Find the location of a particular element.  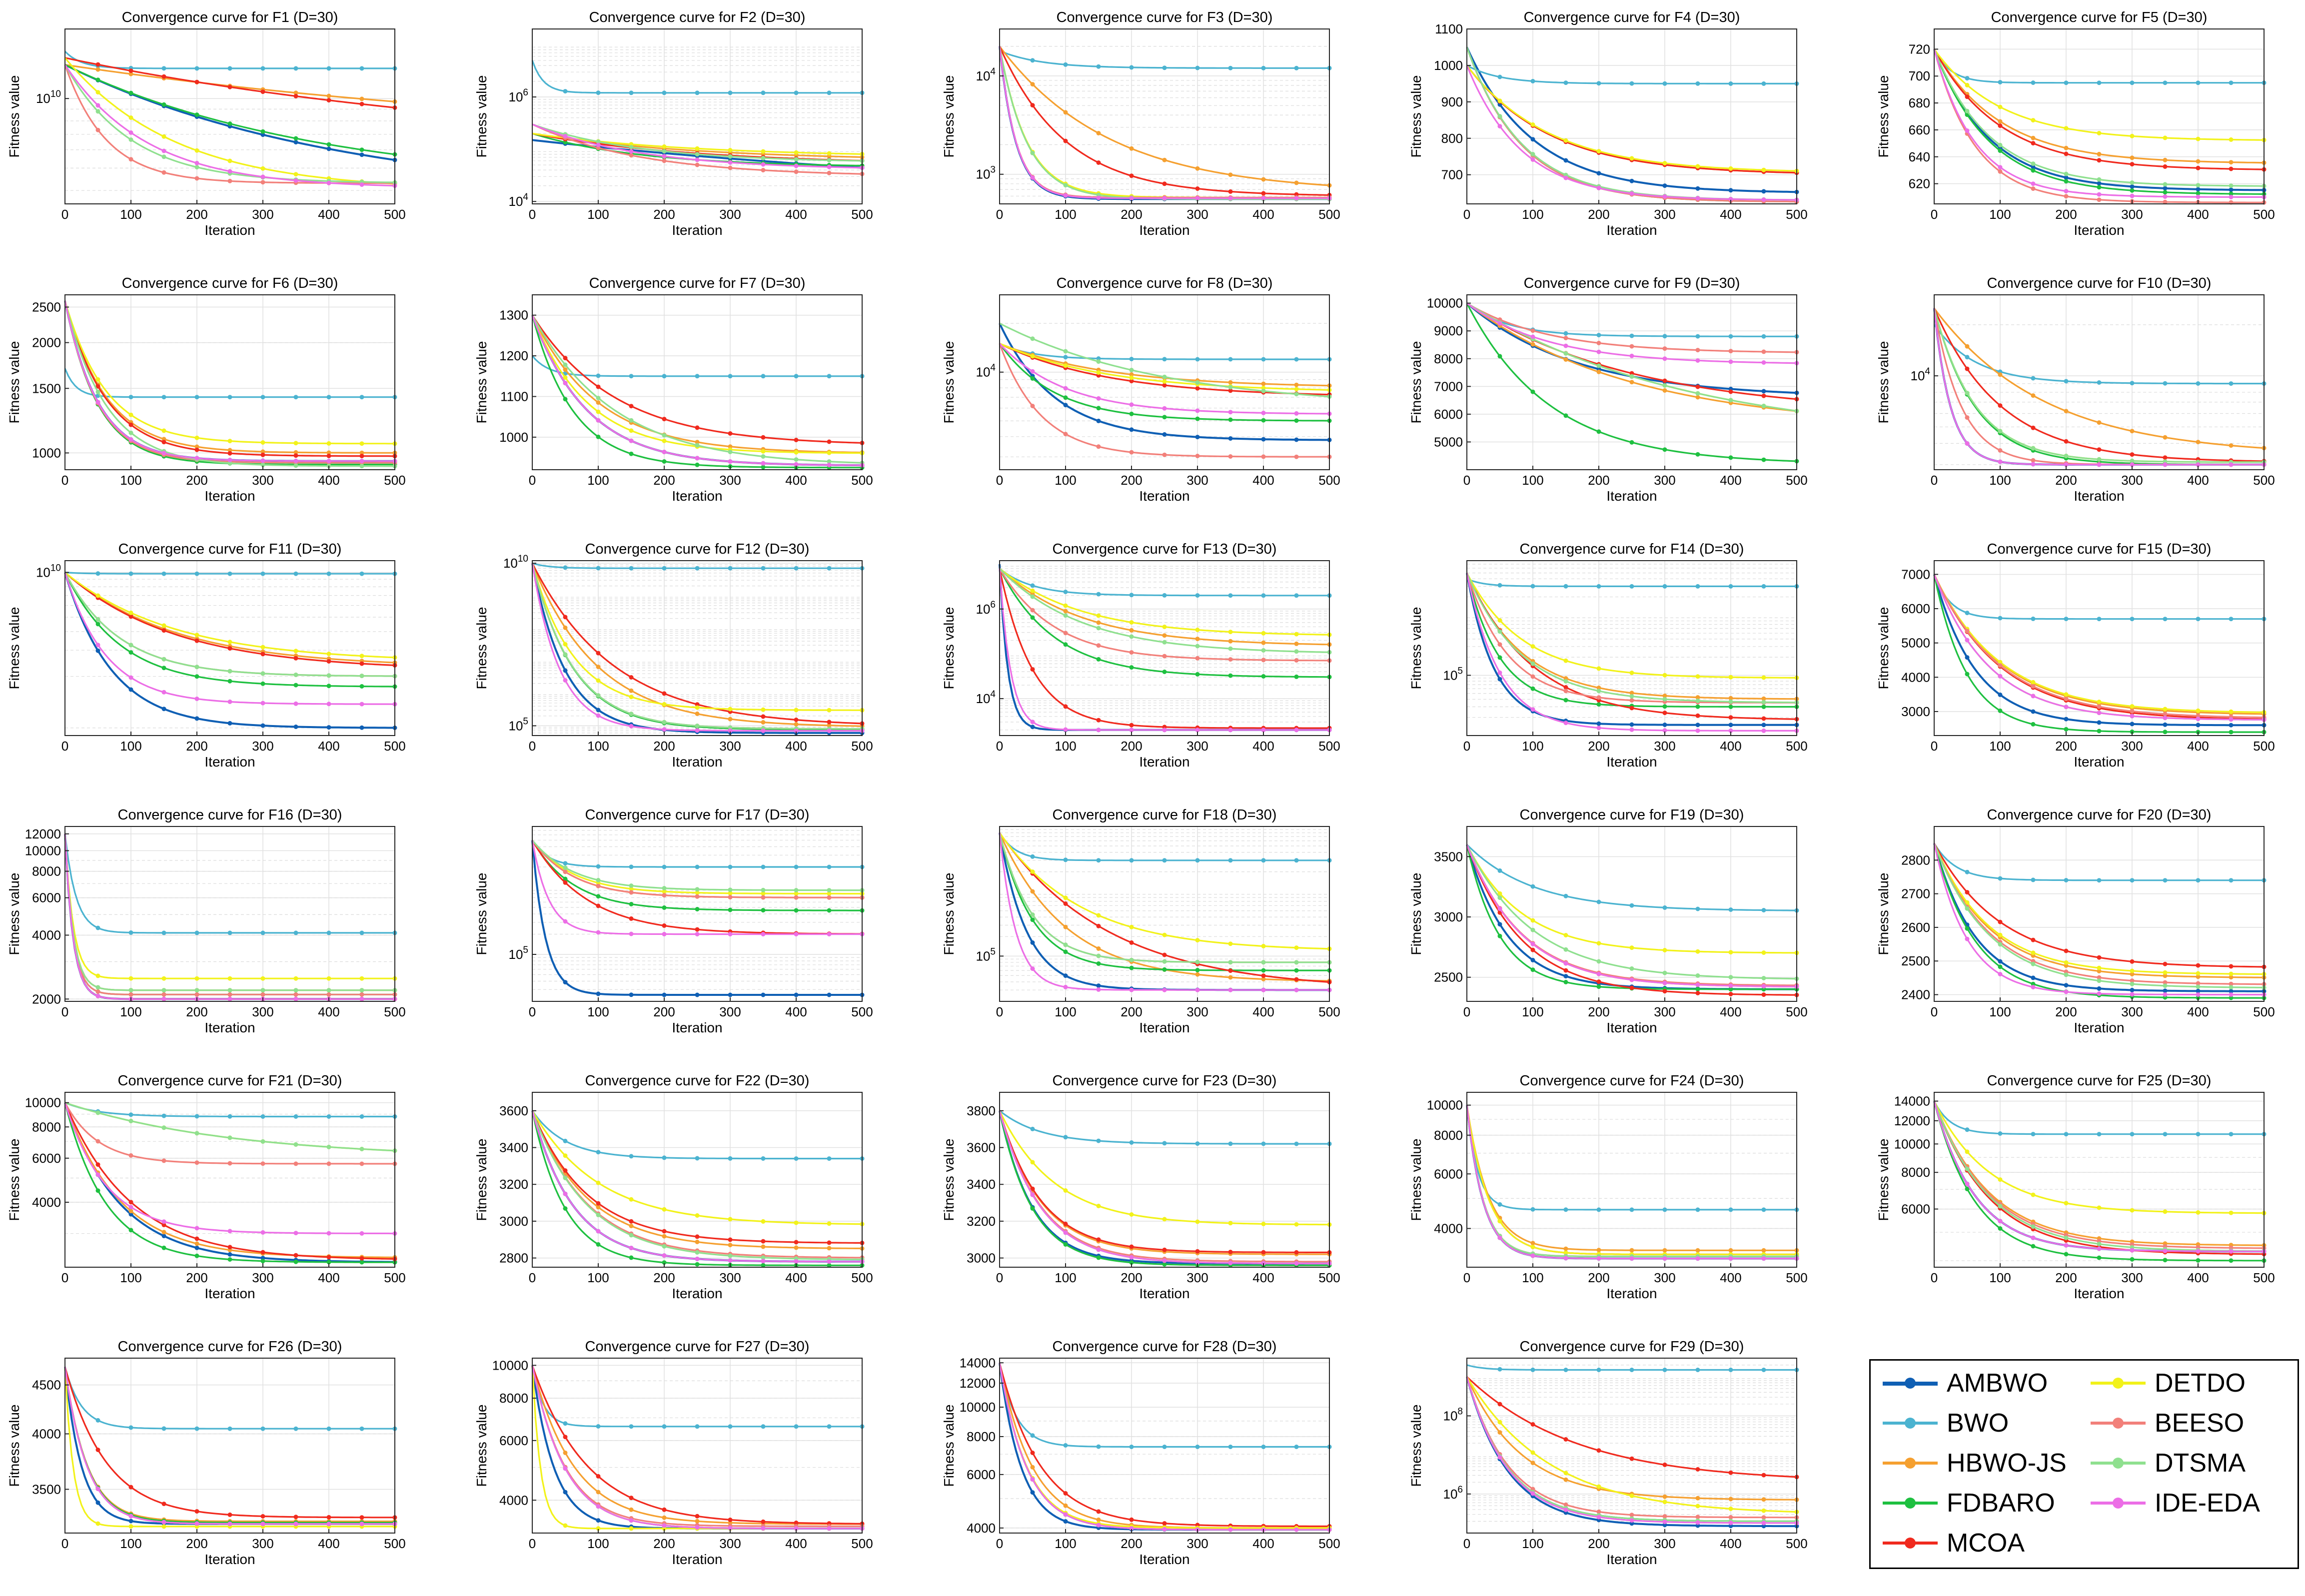

series-line-fdbaro is located at coordinates (229, 109).